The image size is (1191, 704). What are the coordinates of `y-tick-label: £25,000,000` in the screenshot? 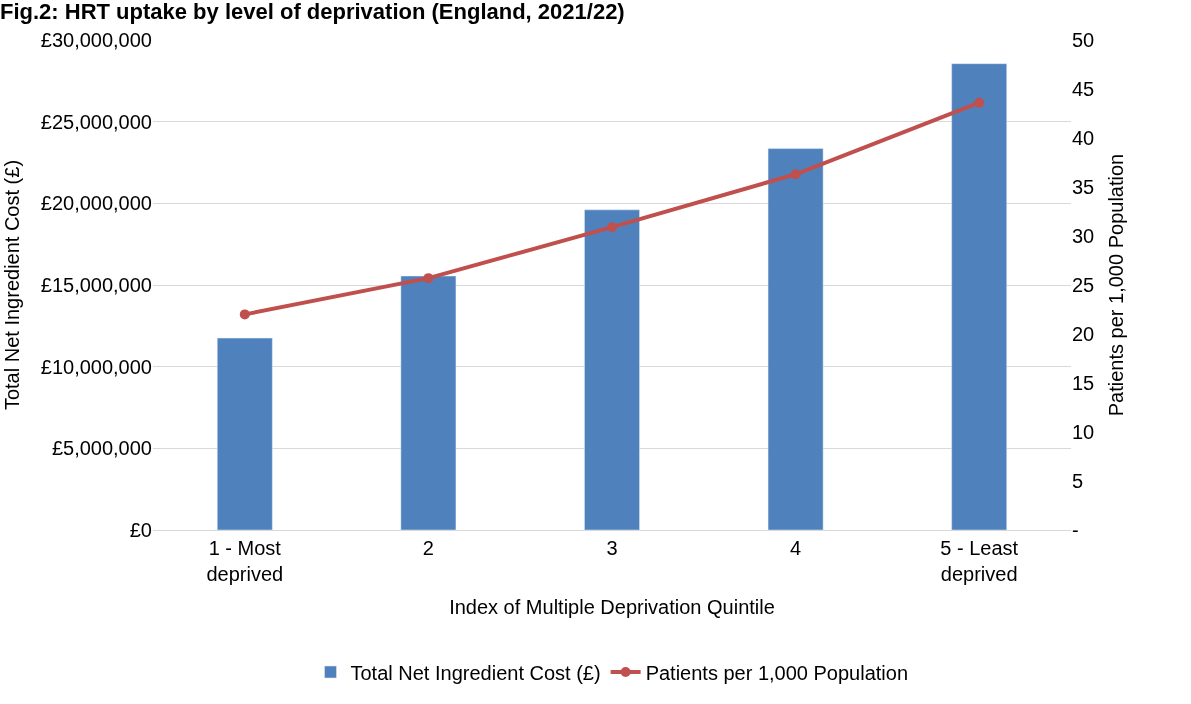 It's located at (96, 121).